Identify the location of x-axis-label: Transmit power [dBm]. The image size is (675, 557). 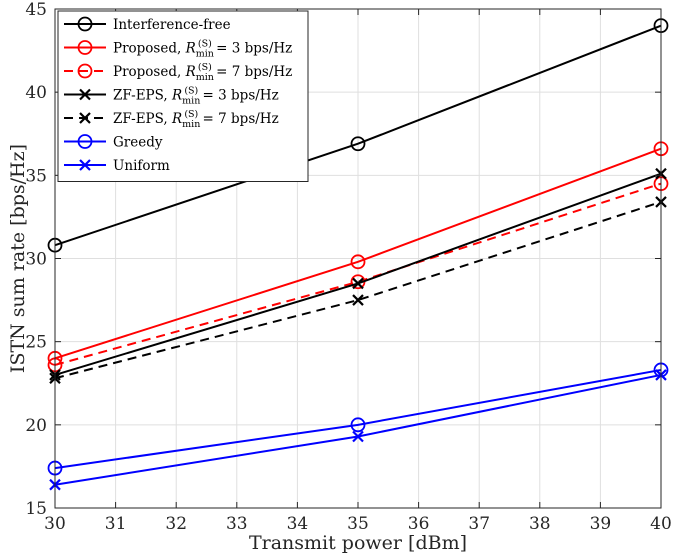
(358, 543).